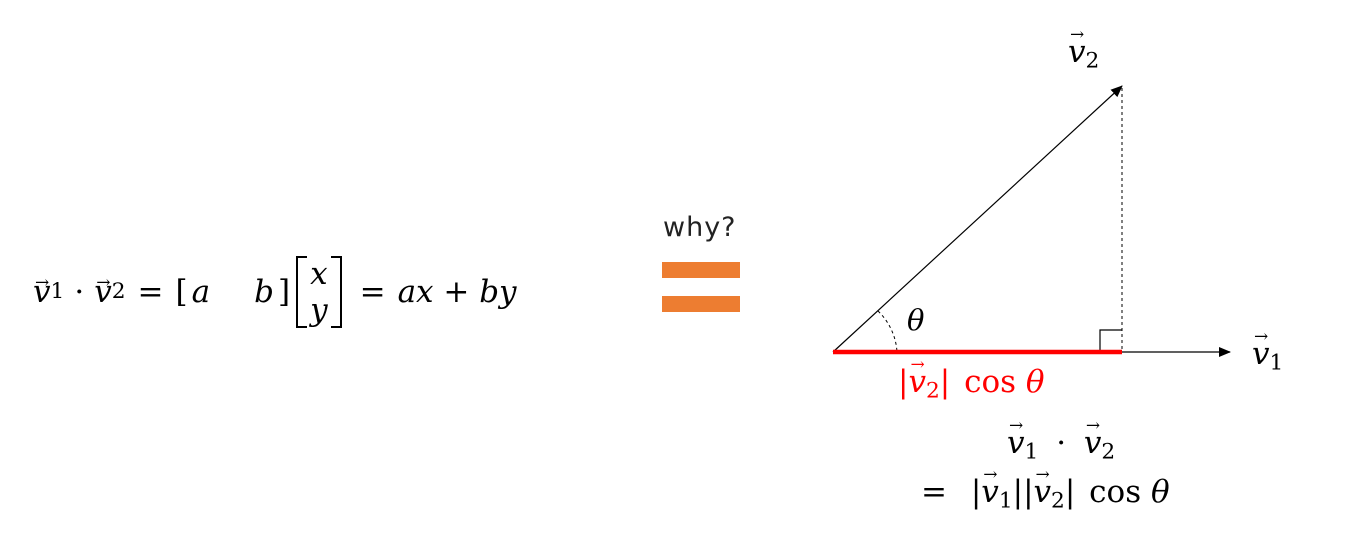 This screenshot has height=559, width=1356. What do you see at coordinates (181, 292) in the screenshot?
I see `row-bracket-open: [` at bounding box center [181, 292].